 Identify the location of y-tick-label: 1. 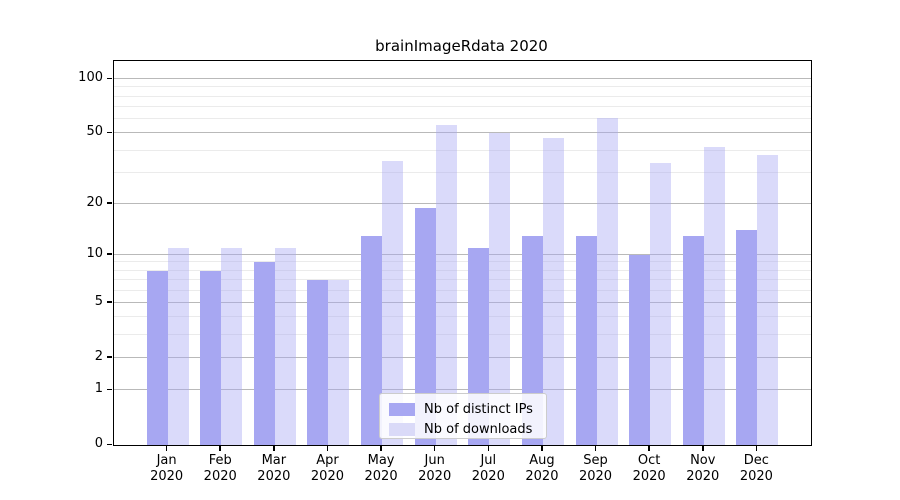
(98, 389).